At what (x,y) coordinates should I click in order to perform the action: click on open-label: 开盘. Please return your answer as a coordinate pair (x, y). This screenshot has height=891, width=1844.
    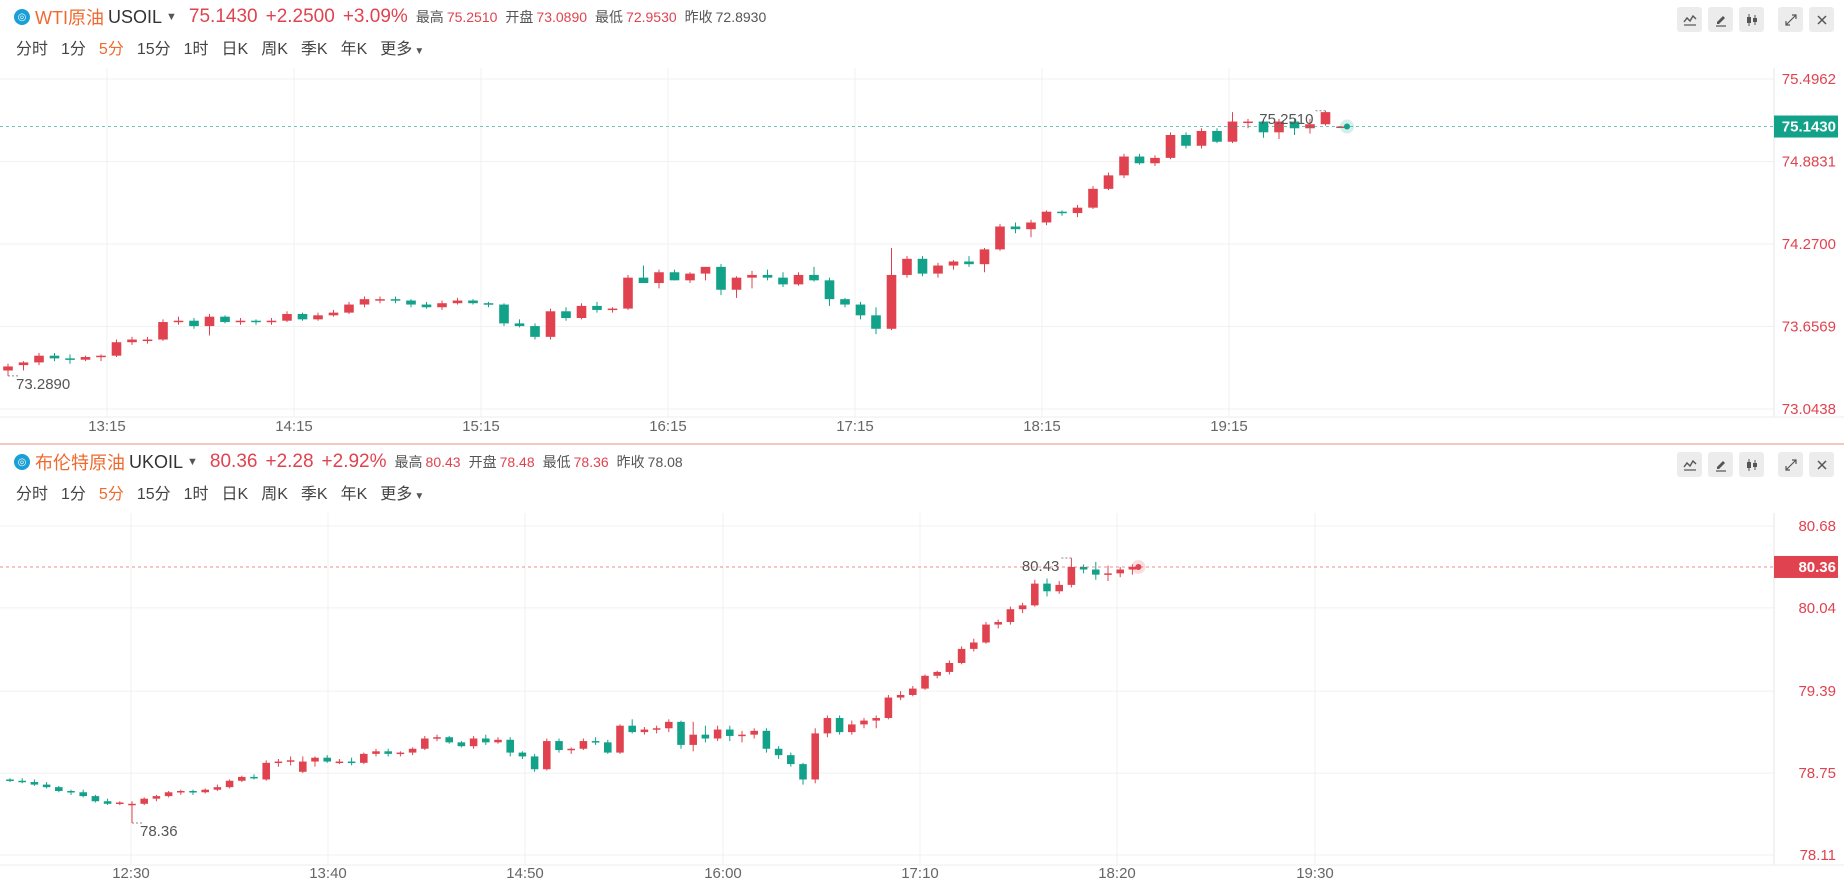
    Looking at the image, I should click on (519, 17).